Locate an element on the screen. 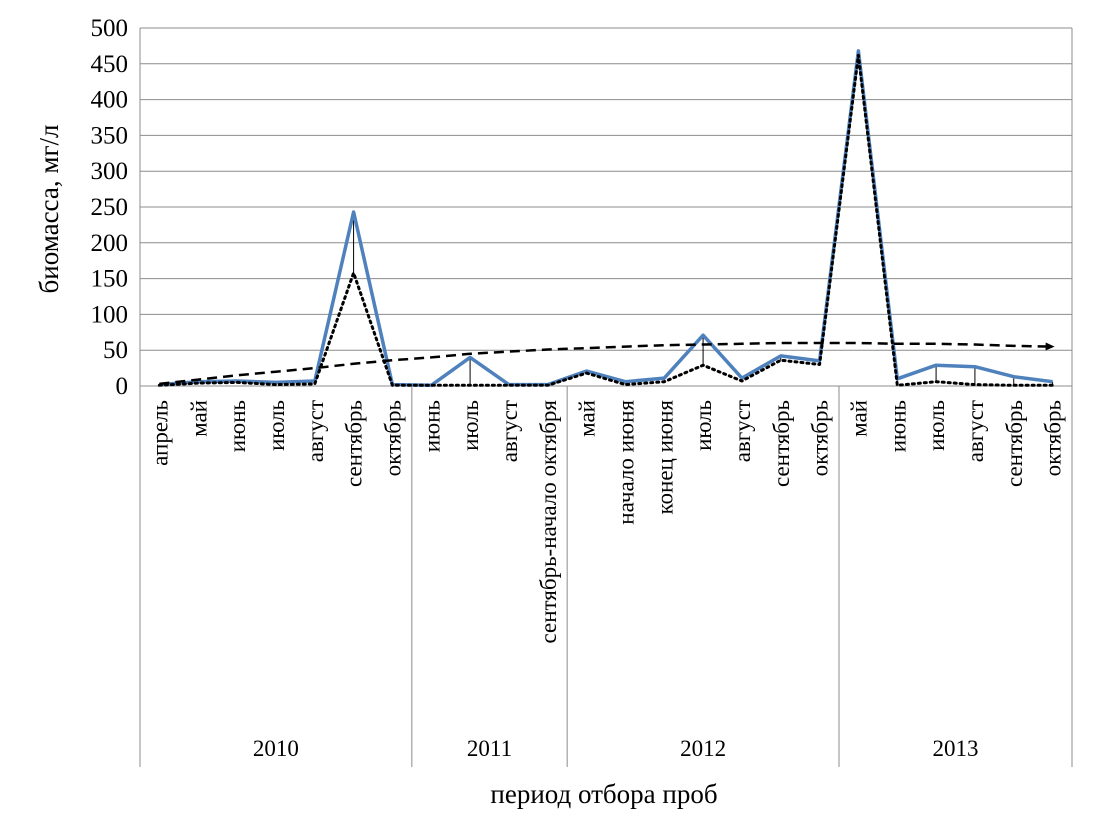  y-tick-label: 200 is located at coordinates (110, 243).